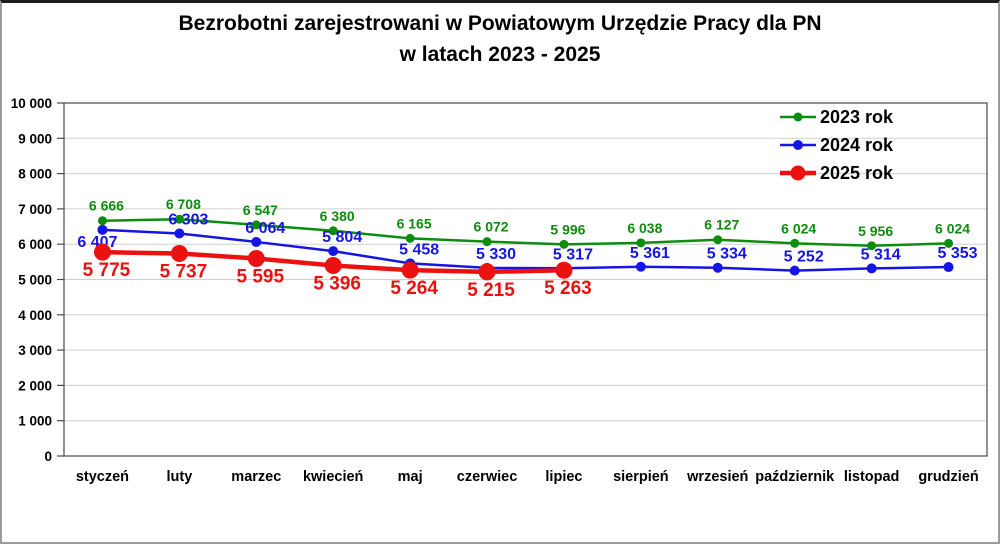 Image resolution: width=1000 pixels, height=544 pixels. Describe the element at coordinates (496, 254) in the screenshot. I see `data-label: 5 330` at that location.